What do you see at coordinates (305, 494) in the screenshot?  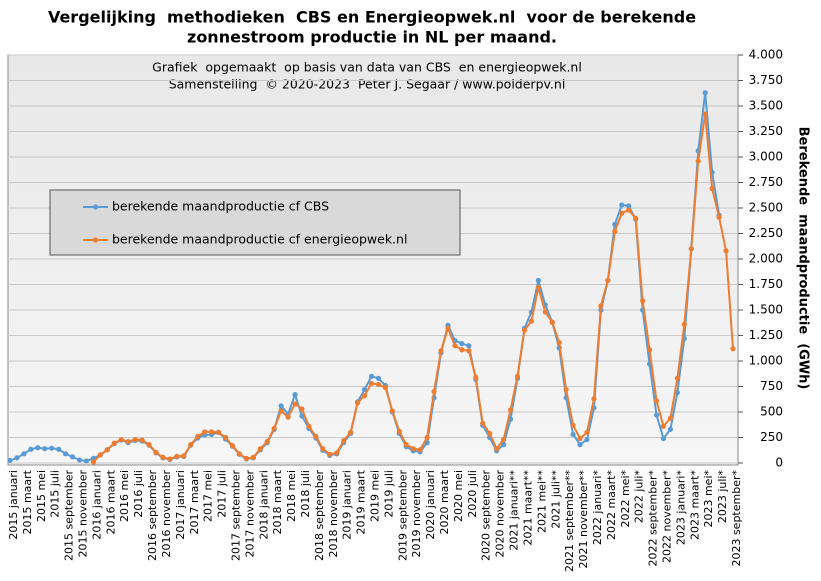 I see `x-tick-label: 2018 juli` at bounding box center [305, 494].